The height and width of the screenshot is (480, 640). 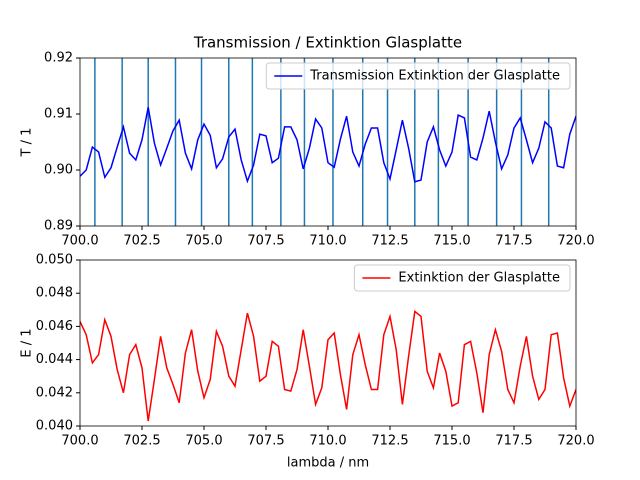 I want to click on y-tick-label: 0.046, so click(x=54, y=326).